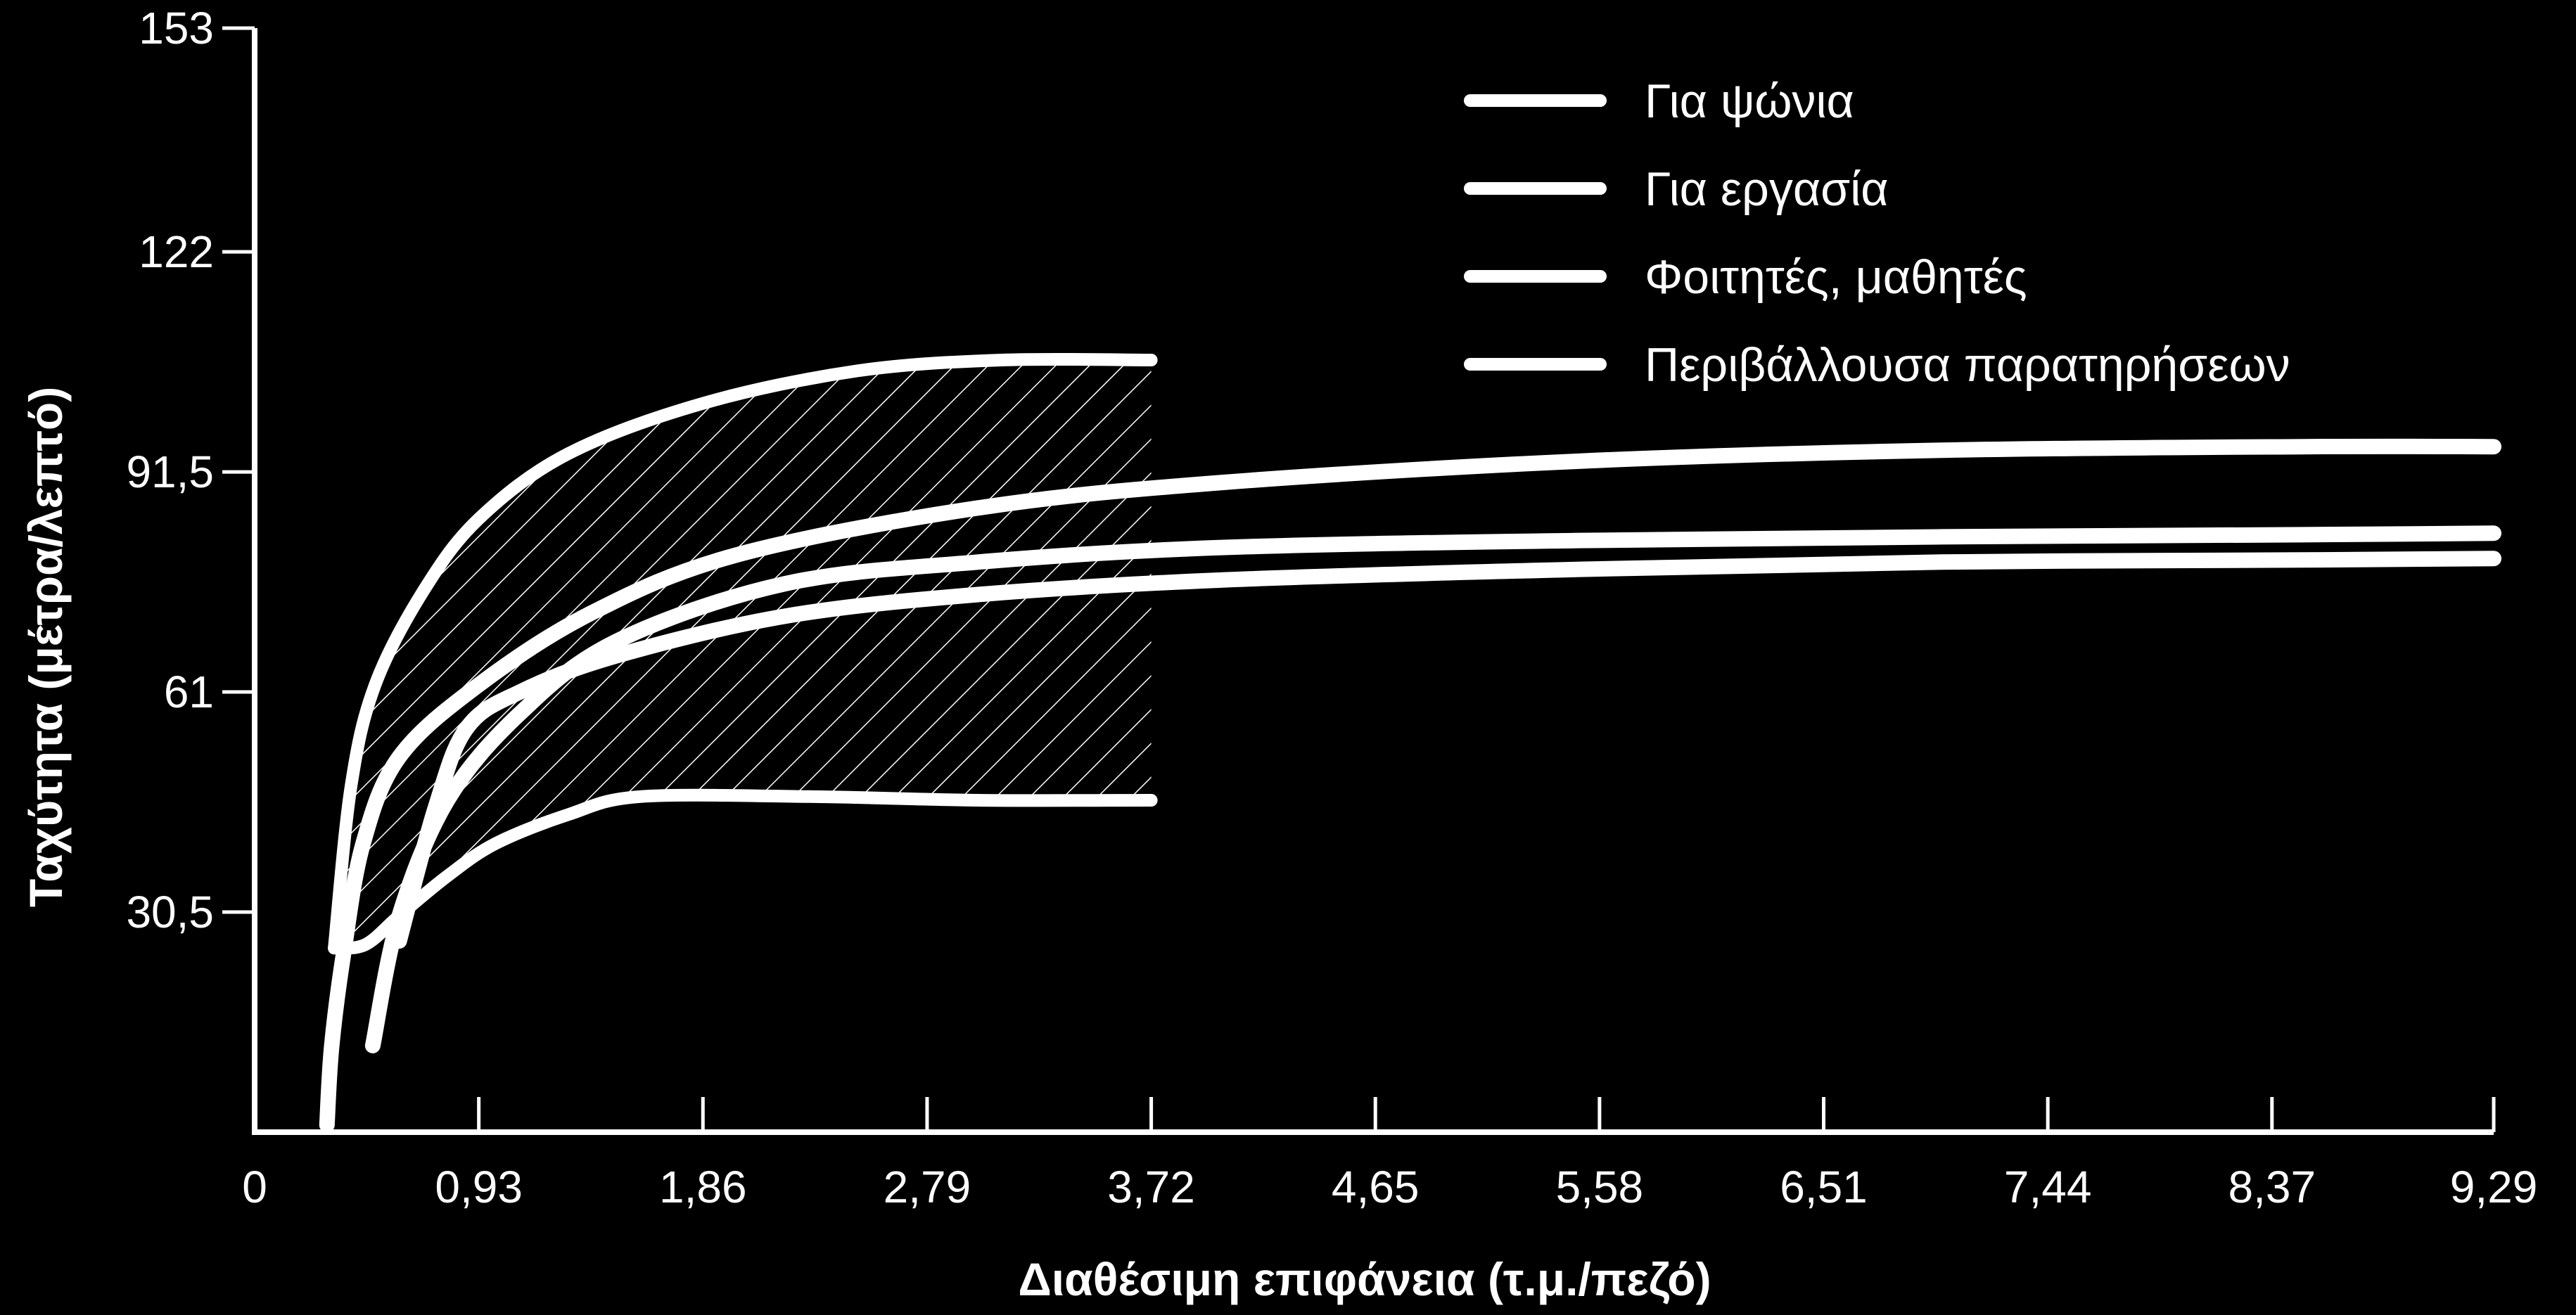 This screenshot has width=2576, height=1315. I want to click on x-tick-label: 1,86, so click(703, 1187).